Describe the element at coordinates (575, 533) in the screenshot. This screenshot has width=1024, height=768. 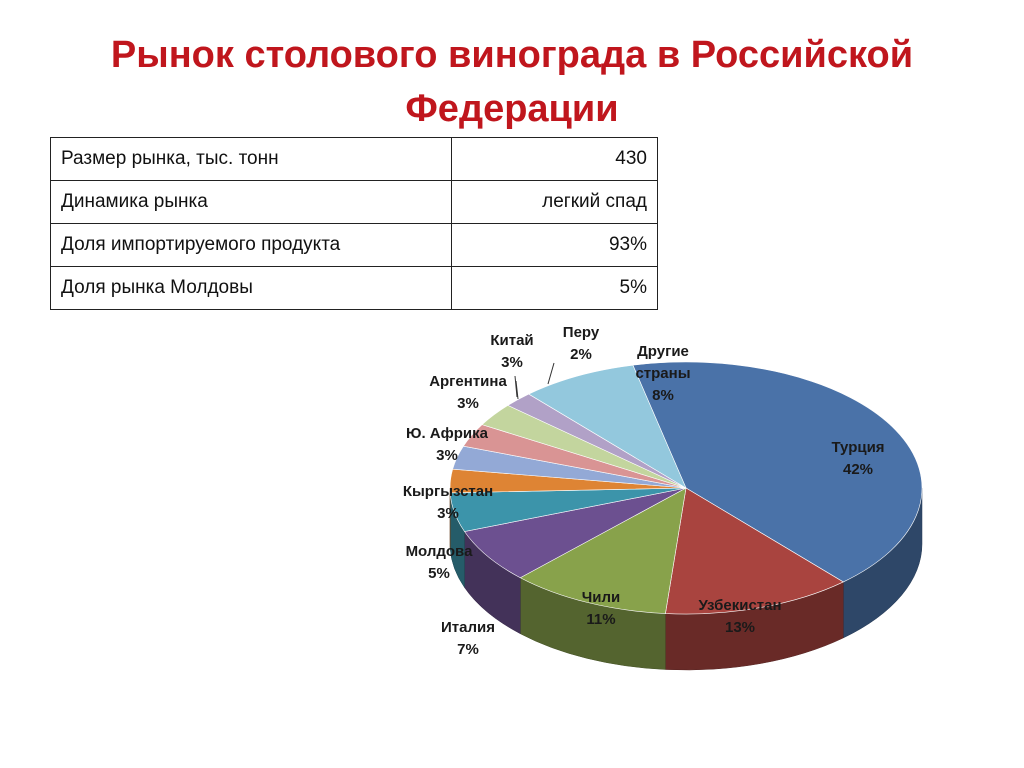
I see `pie-slice-Италия` at that location.